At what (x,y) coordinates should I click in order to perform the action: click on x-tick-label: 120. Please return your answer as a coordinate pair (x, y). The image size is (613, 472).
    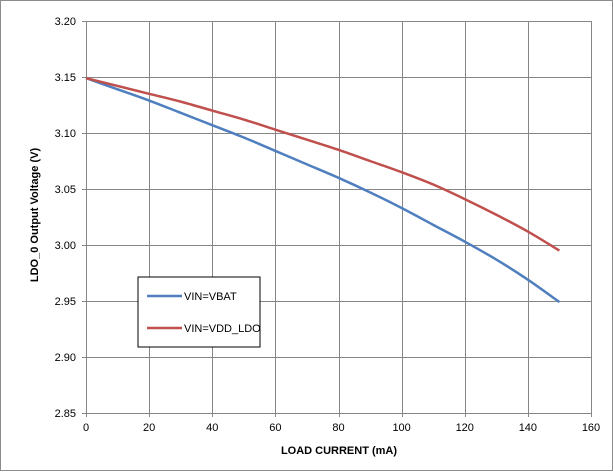
    Looking at the image, I should click on (465, 428).